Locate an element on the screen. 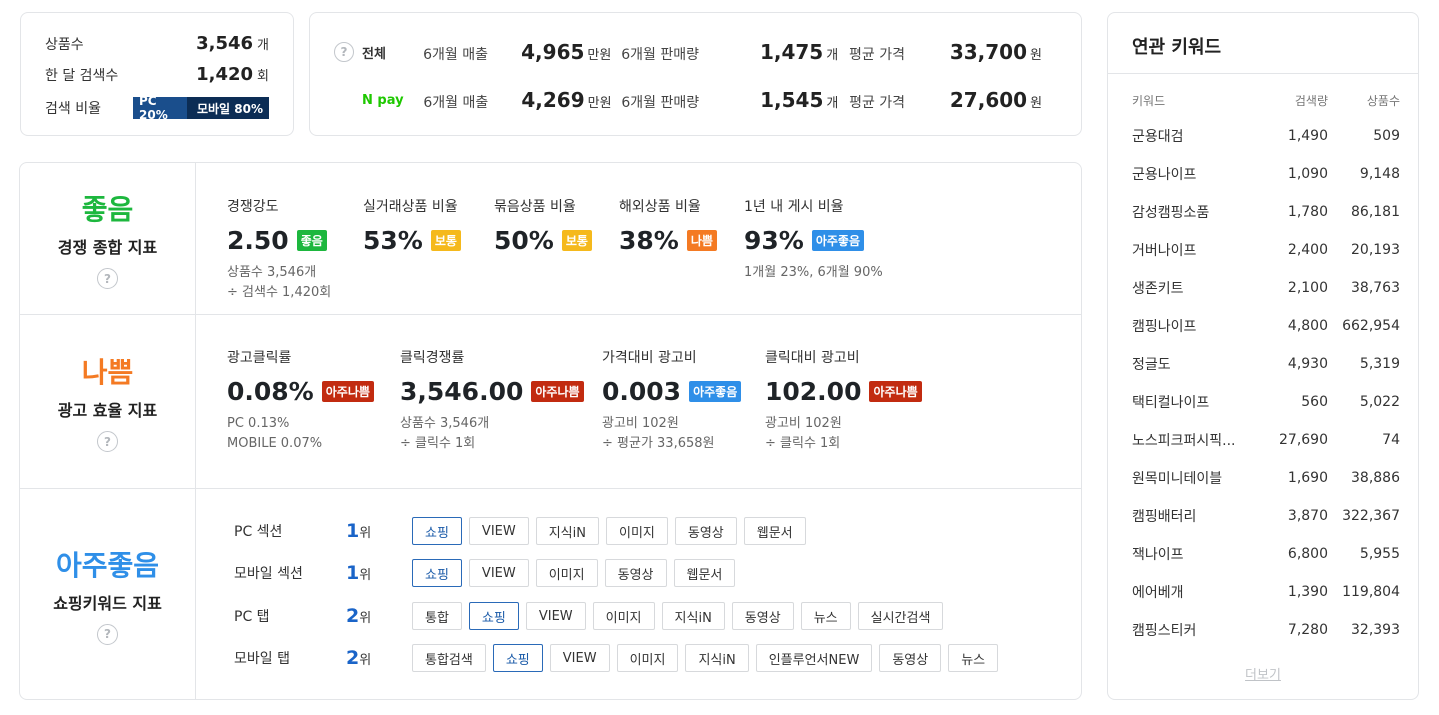 This screenshot has height=715, width=1439. search-volume-cell: 4,800 is located at coordinates (1307, 326).